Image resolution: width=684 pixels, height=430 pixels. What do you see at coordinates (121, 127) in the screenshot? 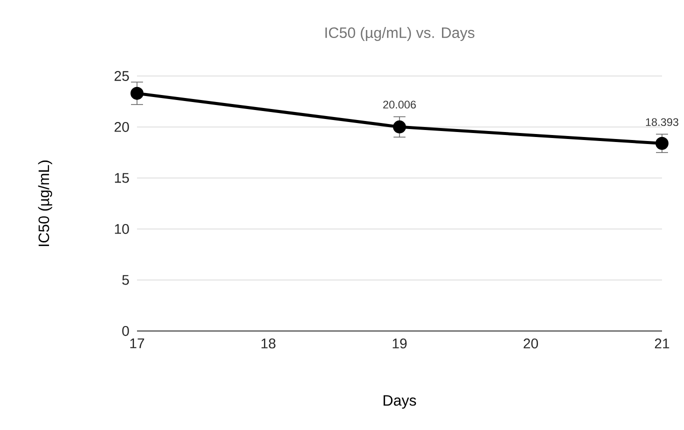
I see `y-tick-label: 20` at bounding box center [121, 127].